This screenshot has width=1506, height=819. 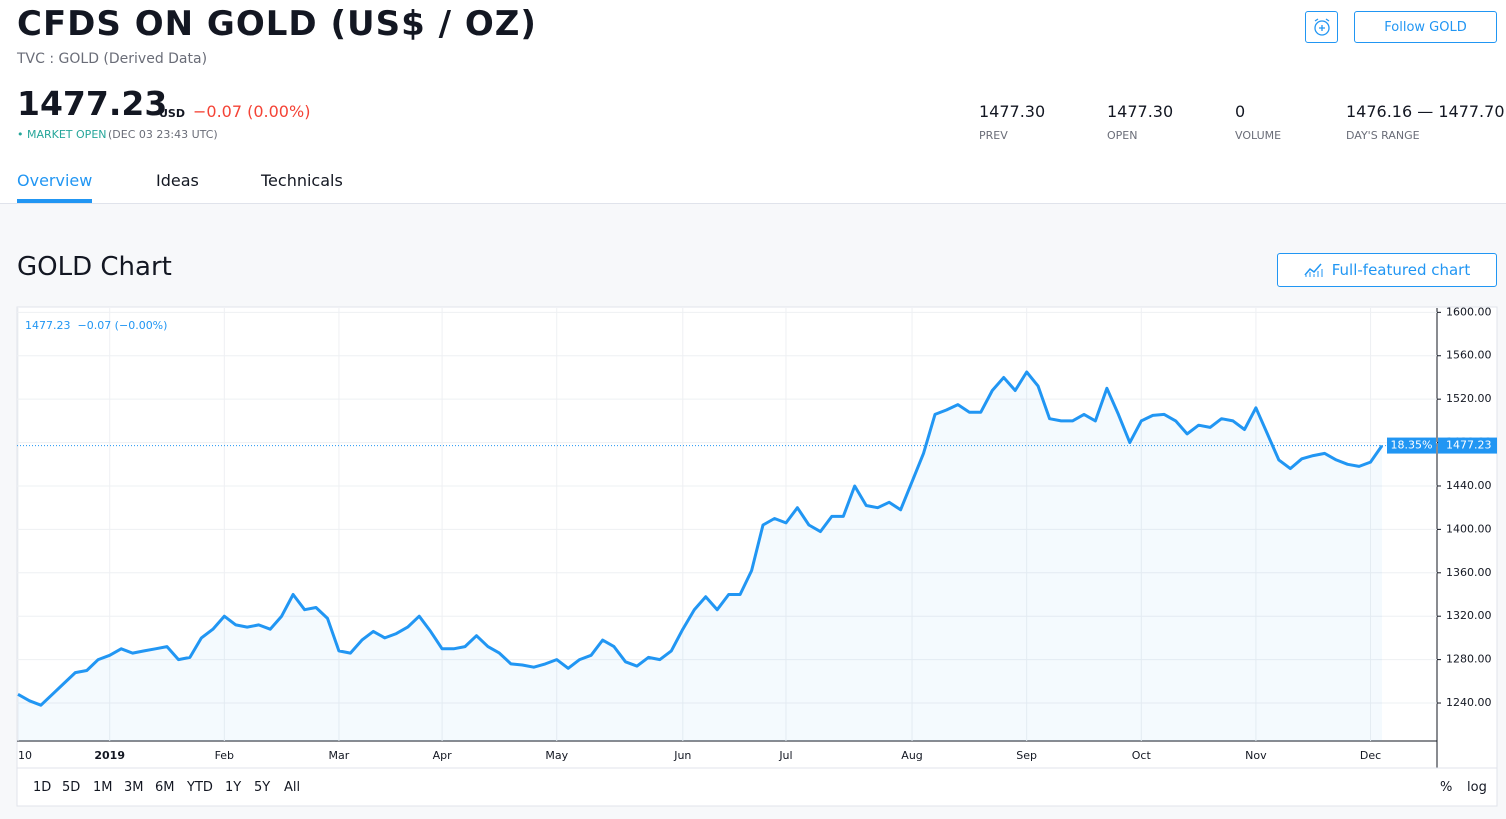 What do you see at coordinates (1469, 615) in the screenshot?
I see `y-tick-label: 1320.00` at bounding box center [1469, 615].